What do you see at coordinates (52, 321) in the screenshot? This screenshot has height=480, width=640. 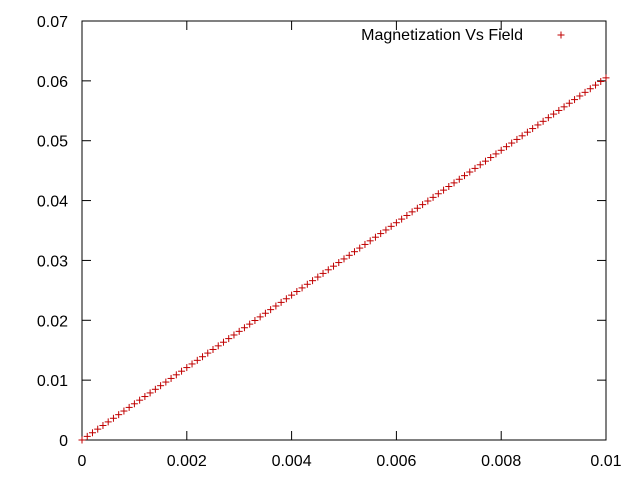 I see `y-tick-label: 0.02` at bounding box center [52, 321].